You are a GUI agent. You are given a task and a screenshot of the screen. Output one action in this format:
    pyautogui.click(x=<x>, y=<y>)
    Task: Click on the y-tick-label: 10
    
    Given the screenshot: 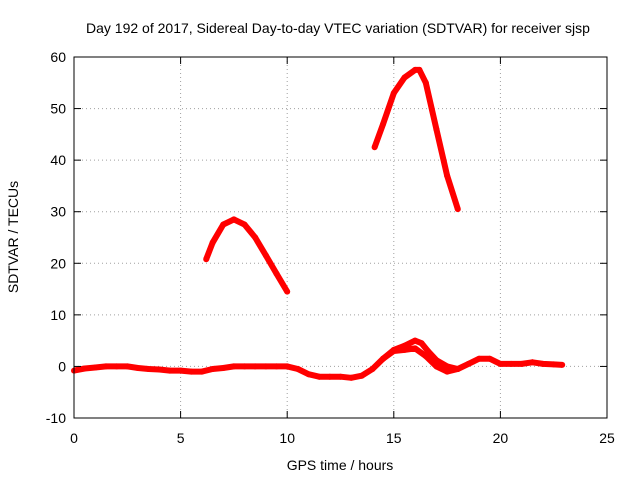 What is the action you would take?
    pyautogui.click(x=58, y=315)
    